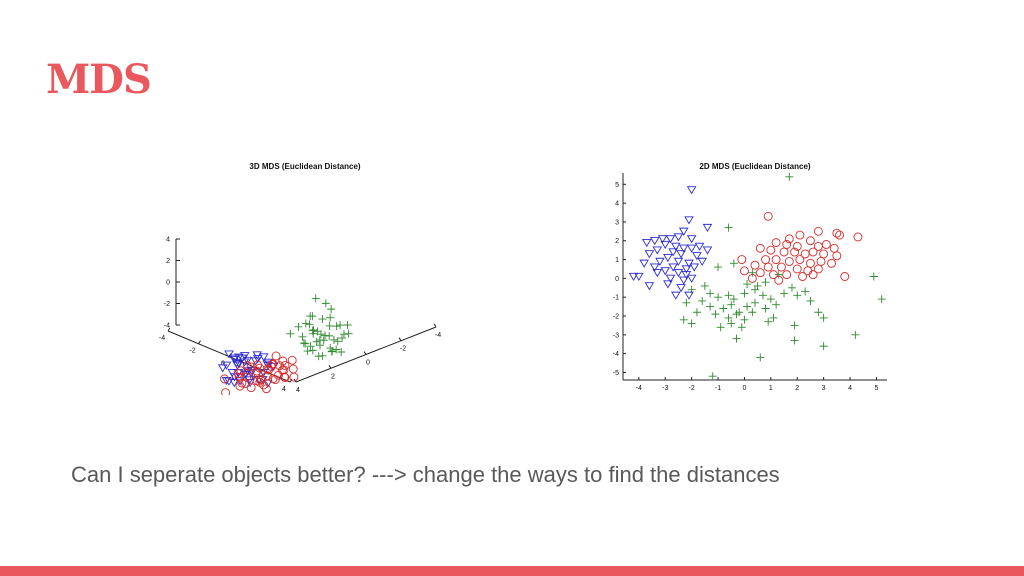  I want to click on y-tick-label: -1, so click(616, 298).